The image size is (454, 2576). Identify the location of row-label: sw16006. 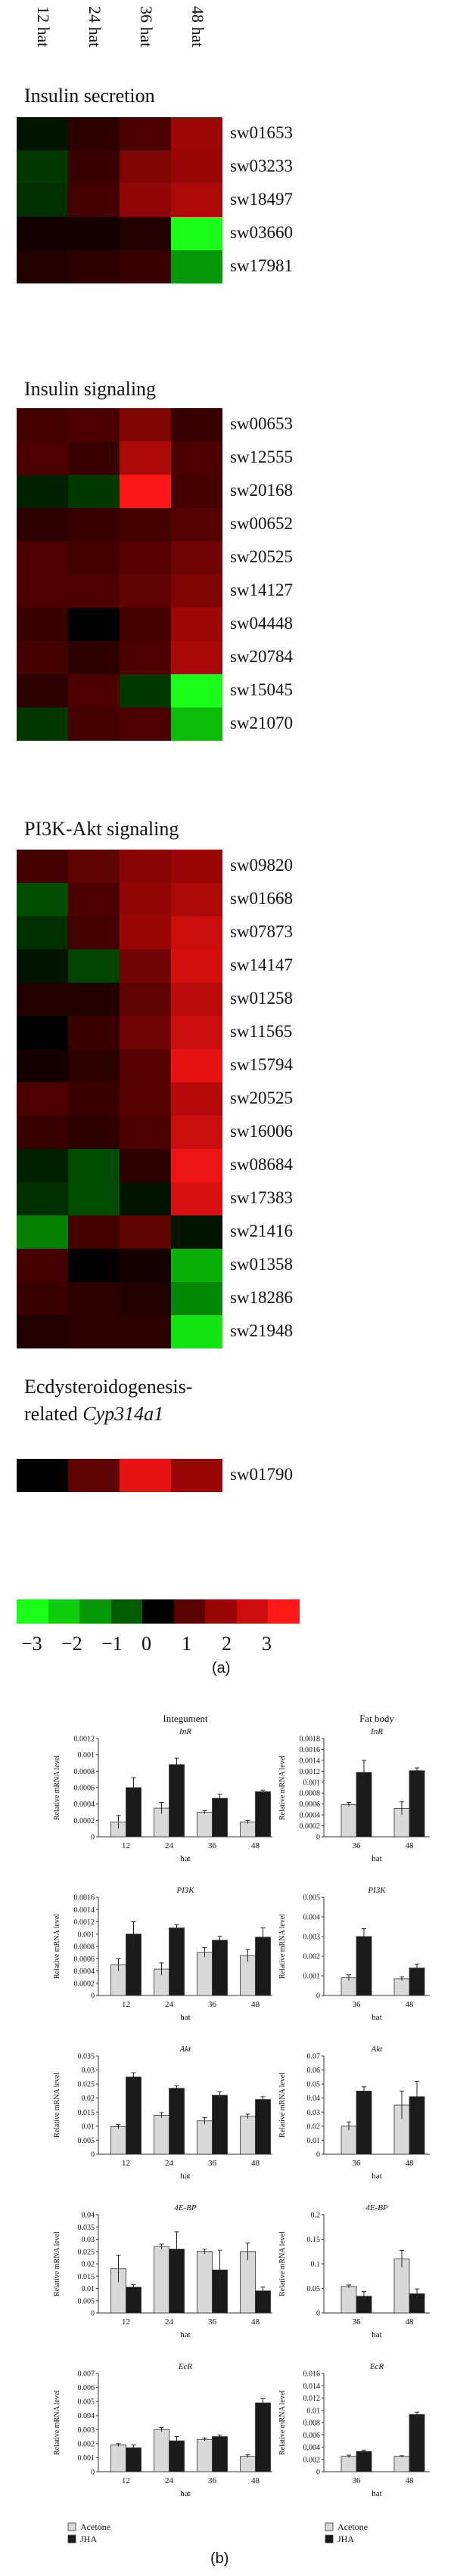
(262, 1131).